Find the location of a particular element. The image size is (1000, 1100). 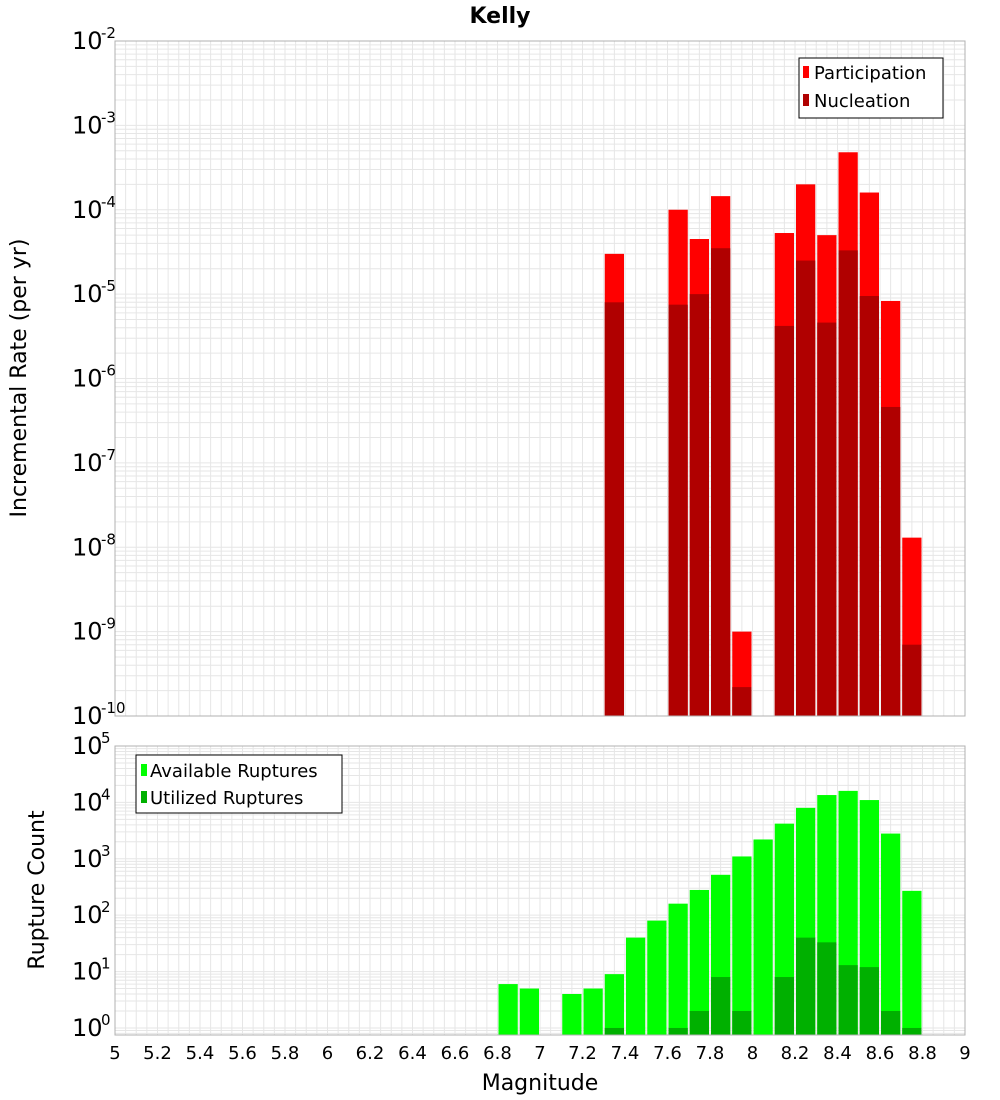

legend-label-nucleation: Nucleation is located at coordinates (862, 101).